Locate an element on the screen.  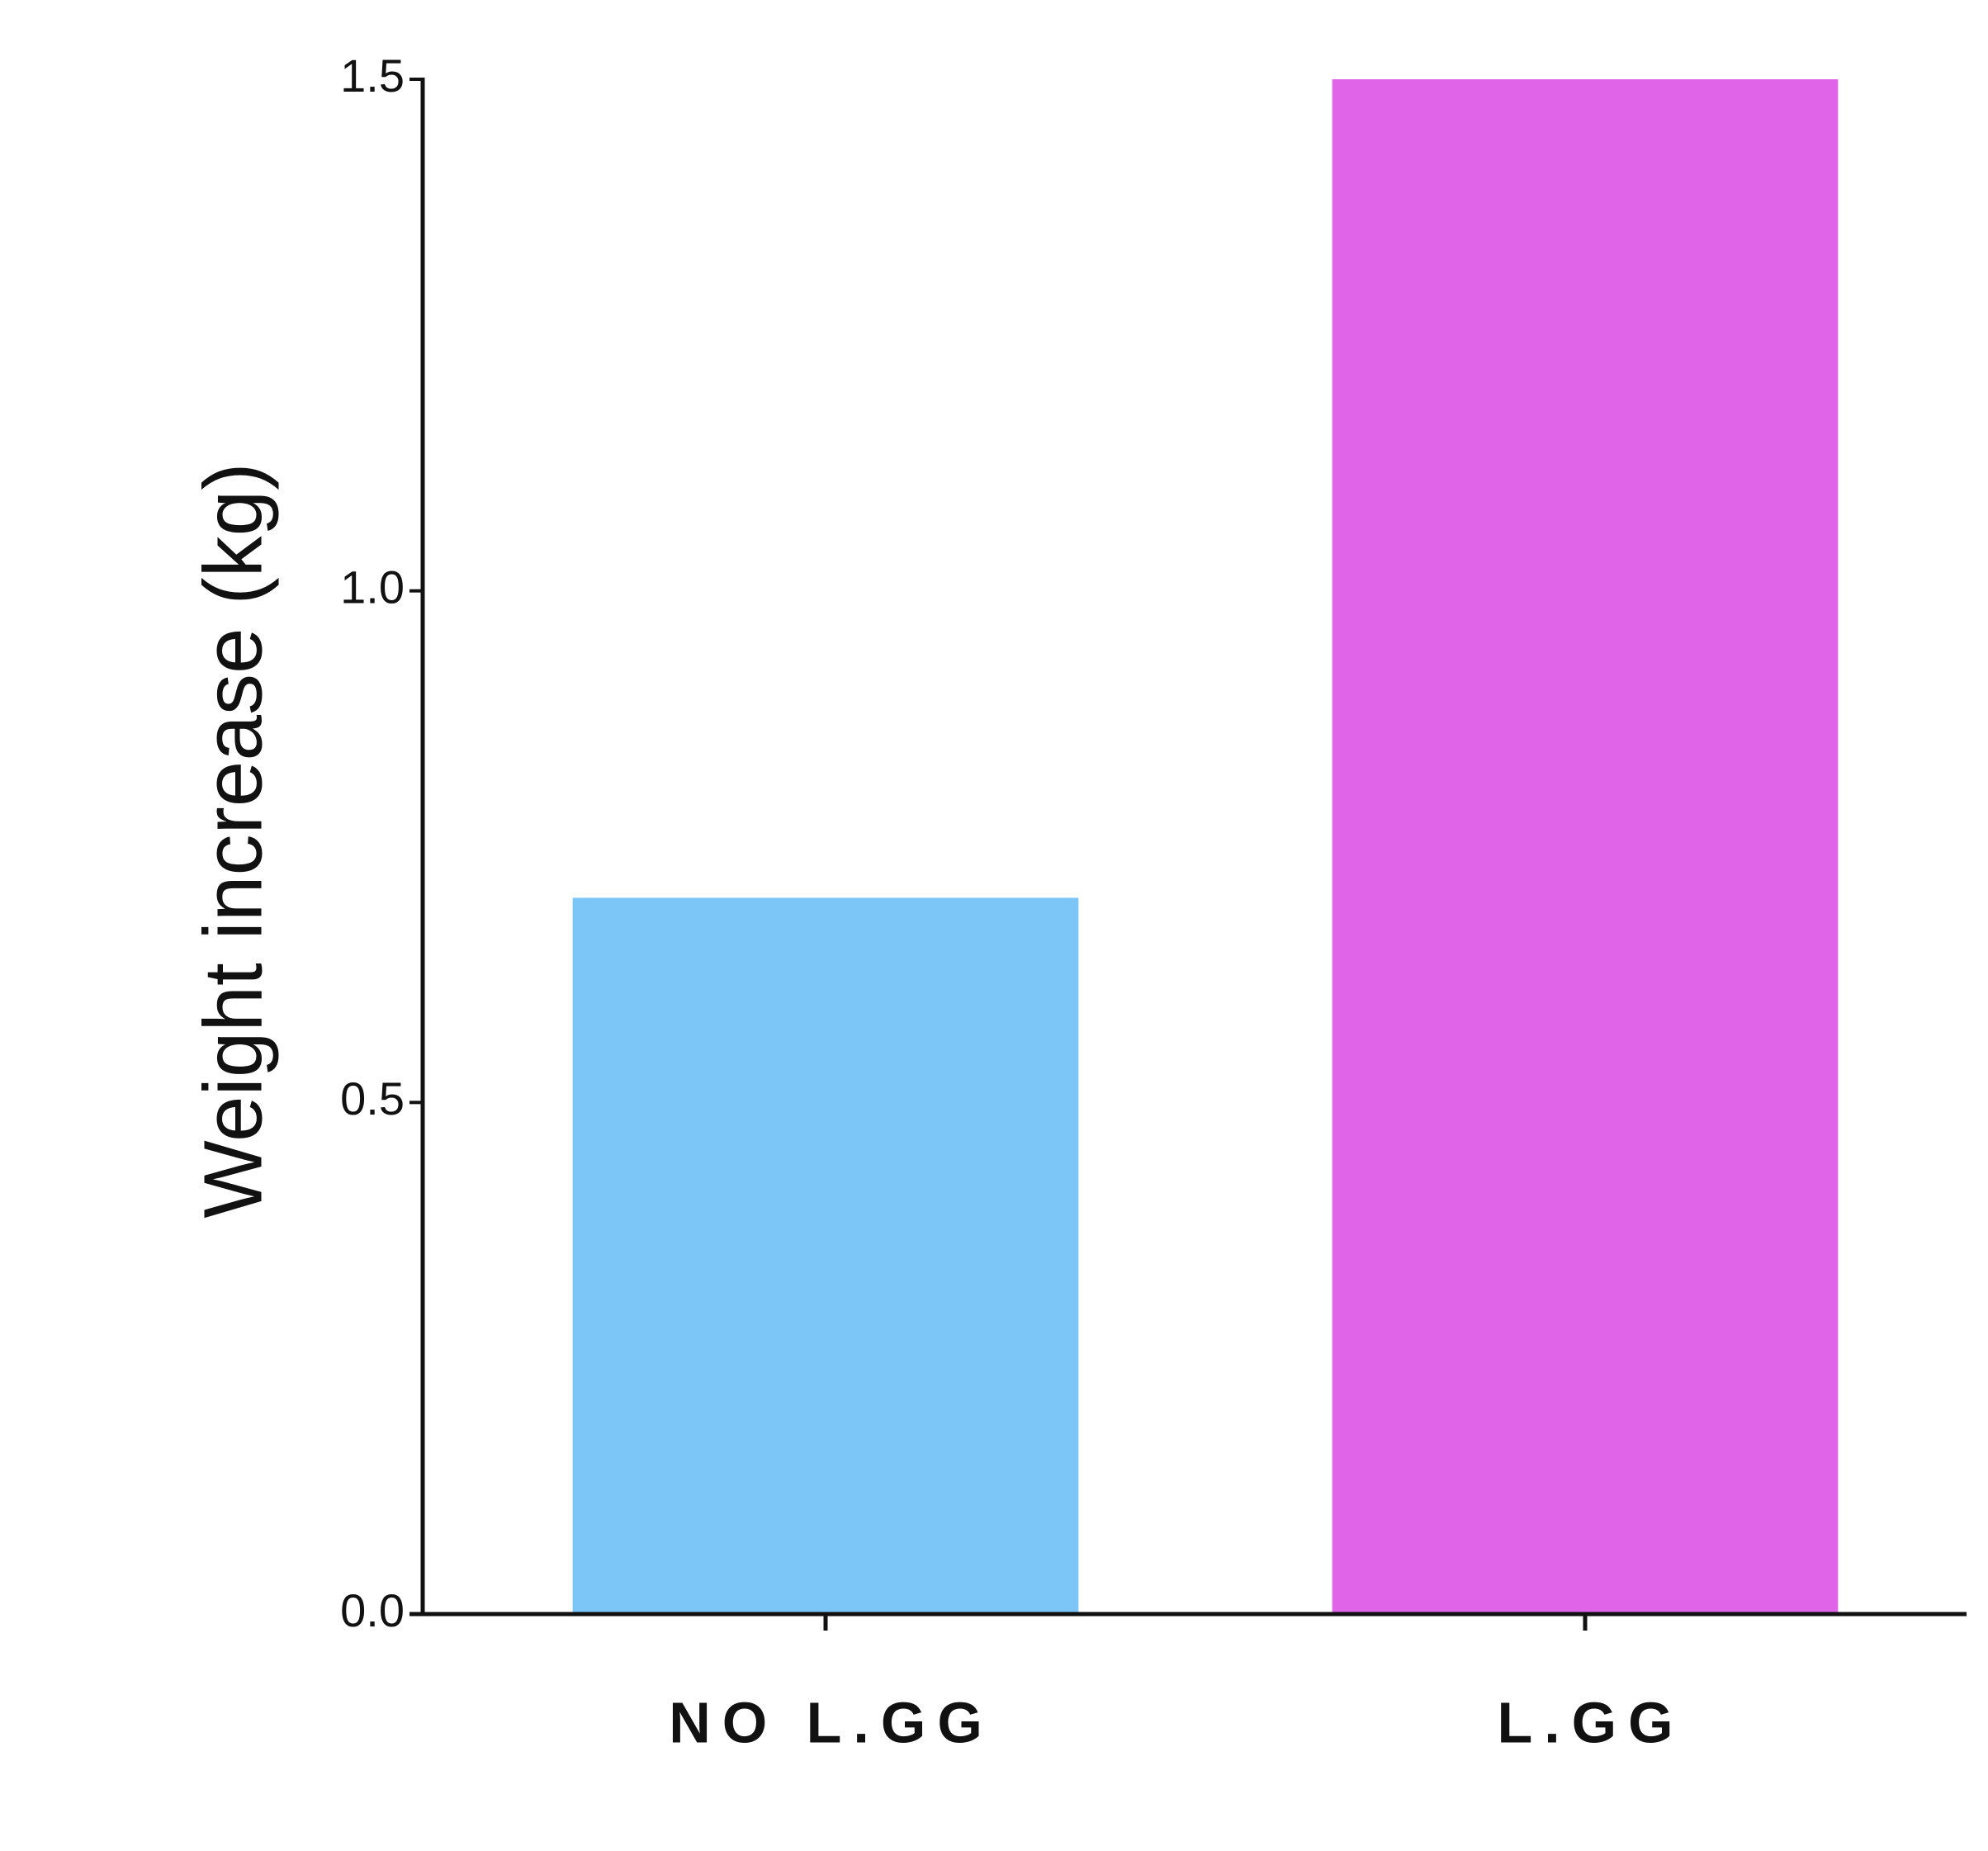
y-tick-label: 0.5 is located at coordinates (372, 1098).